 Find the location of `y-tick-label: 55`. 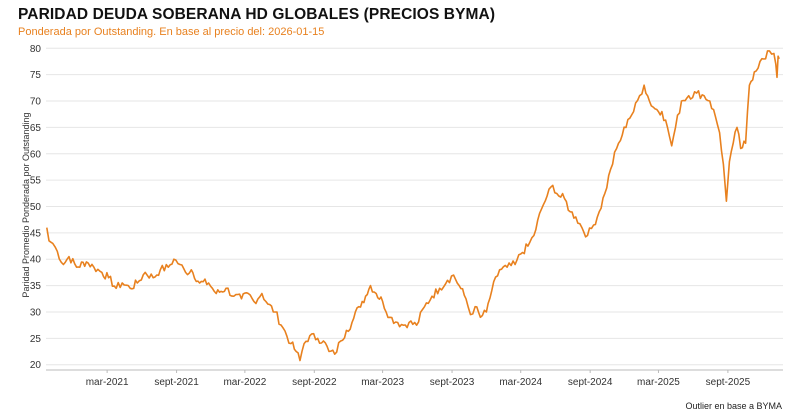

y-tick-label: 55 is located at coordinates (36, 181).